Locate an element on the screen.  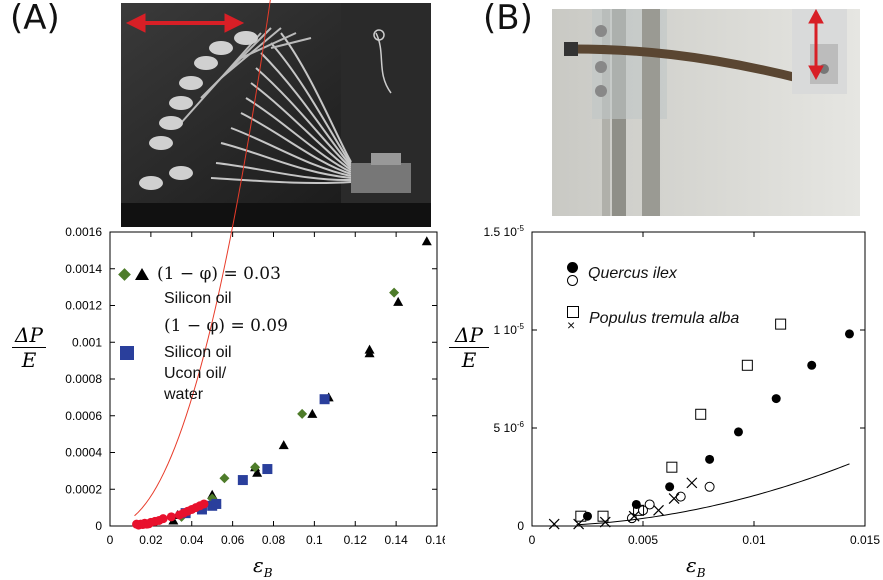
y-tick-label: 0.0006 is located at coordinates (83, 416).